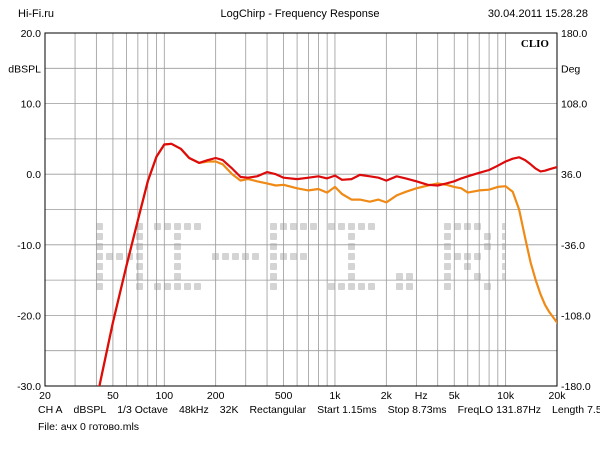 The width and height of the screenshot is (600, 450). Describe the element at coordinates (499, 410) in the screenshot. I see `param-8: FreqLO 131.87Hz` at that location.